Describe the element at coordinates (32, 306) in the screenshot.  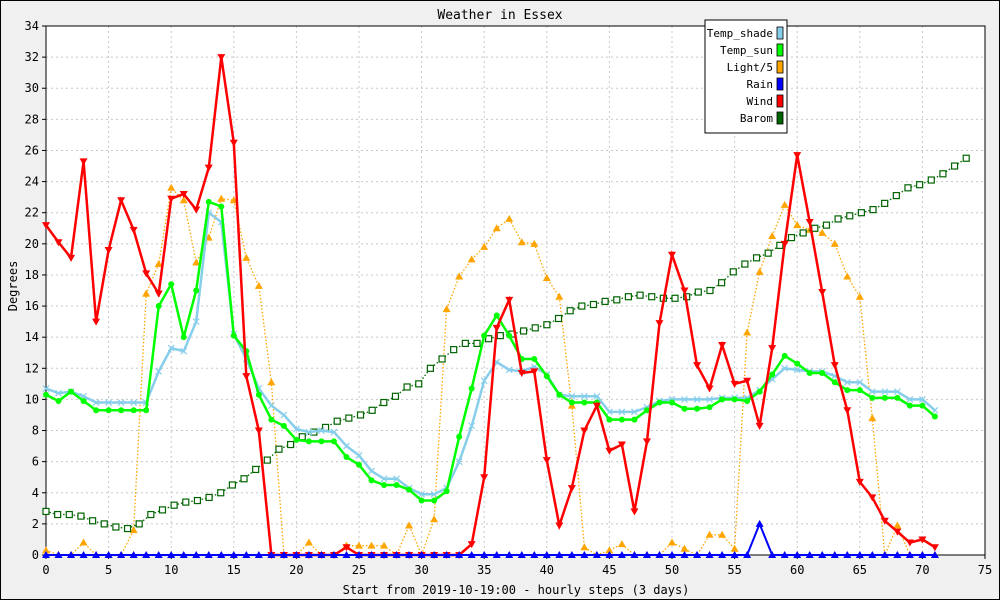
I see `y-tick-label: 16` at that location.